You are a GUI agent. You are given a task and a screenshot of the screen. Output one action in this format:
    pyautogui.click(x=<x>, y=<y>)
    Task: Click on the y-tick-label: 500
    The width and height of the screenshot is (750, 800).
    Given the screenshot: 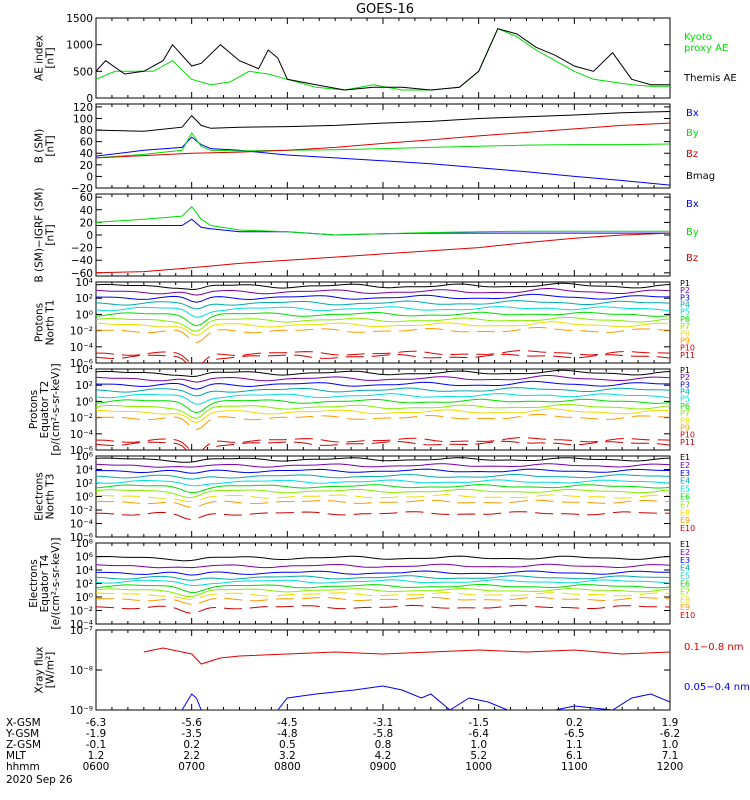 What is the action you would take?
    pyautogui.click(x=83, y=72)
    